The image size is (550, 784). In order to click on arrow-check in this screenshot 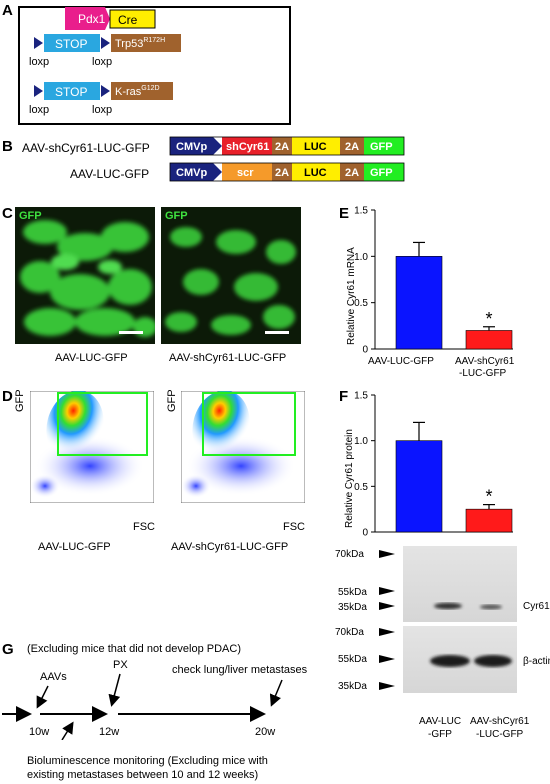, I will do `click(276, 693)`.